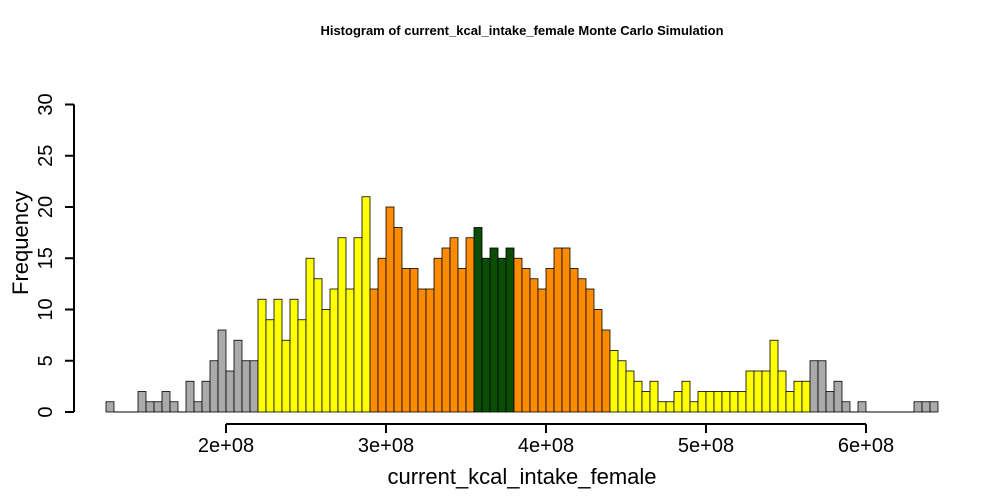 This screenshot has width=1000, height=500. What do you see at coordinates (20, 243) in the screenshot?
I see `y-axis-label: Frequency` at bounding box center [20, 243].